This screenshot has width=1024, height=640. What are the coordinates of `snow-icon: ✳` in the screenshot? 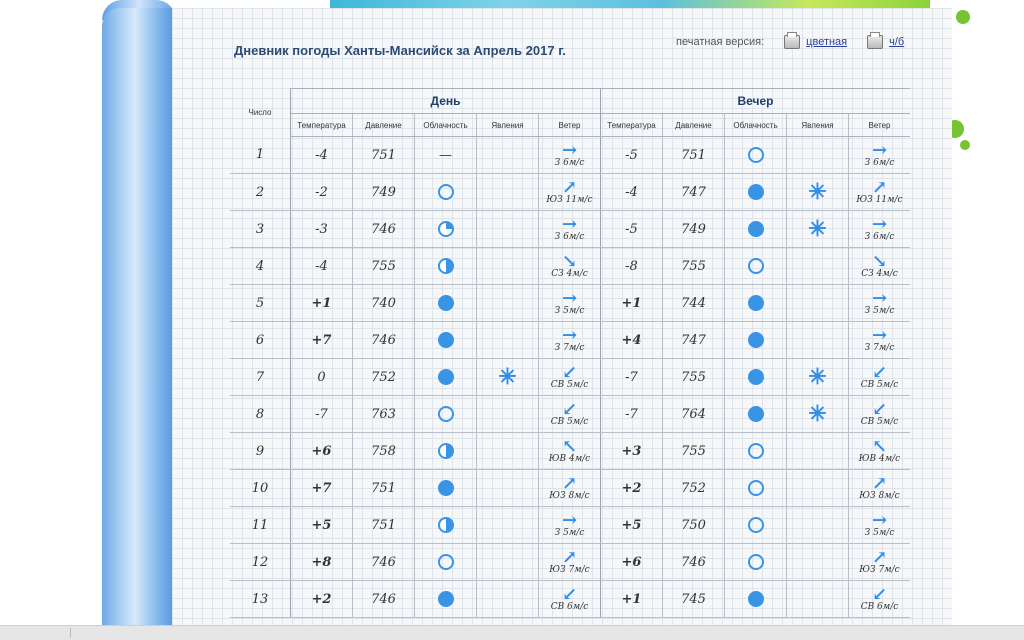 It's located at (817, 414).